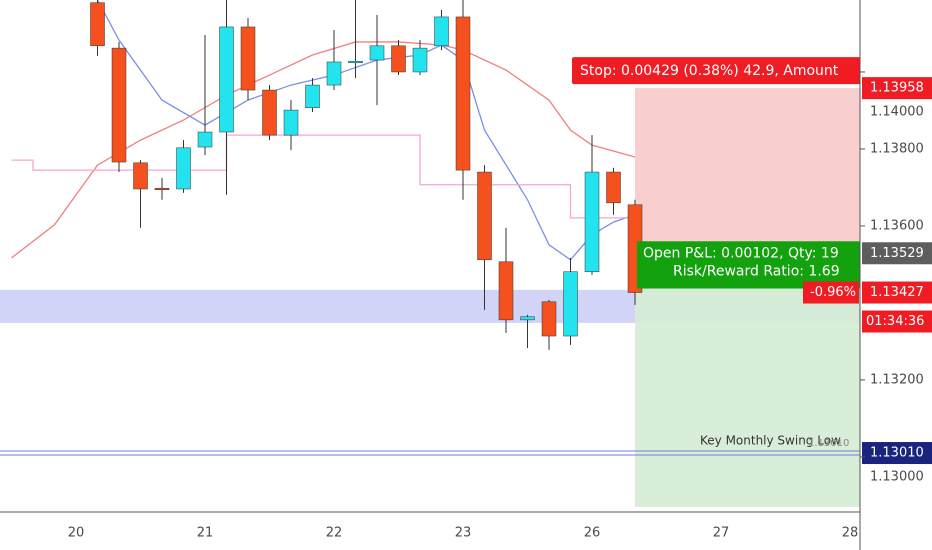 This screenshot has height=550, width=932. Describe the element at coordinates (828, 443) in the screenshot. I see `swing-low-value: 1.13010` at that location.